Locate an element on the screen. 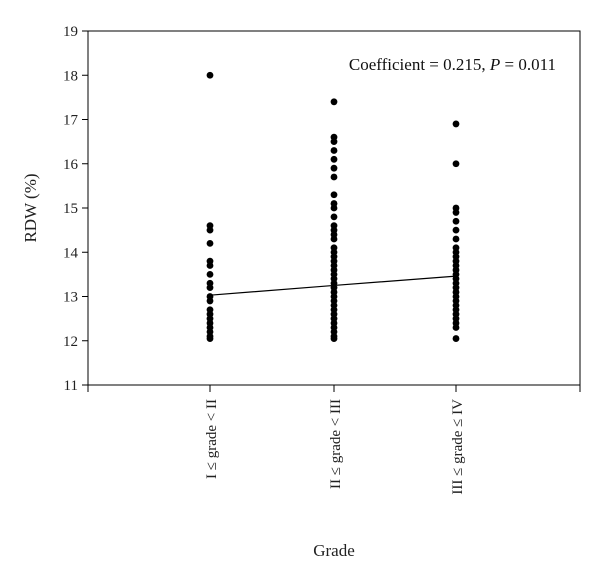  y-tick-label: 17 is located at coordinates (71, 121).